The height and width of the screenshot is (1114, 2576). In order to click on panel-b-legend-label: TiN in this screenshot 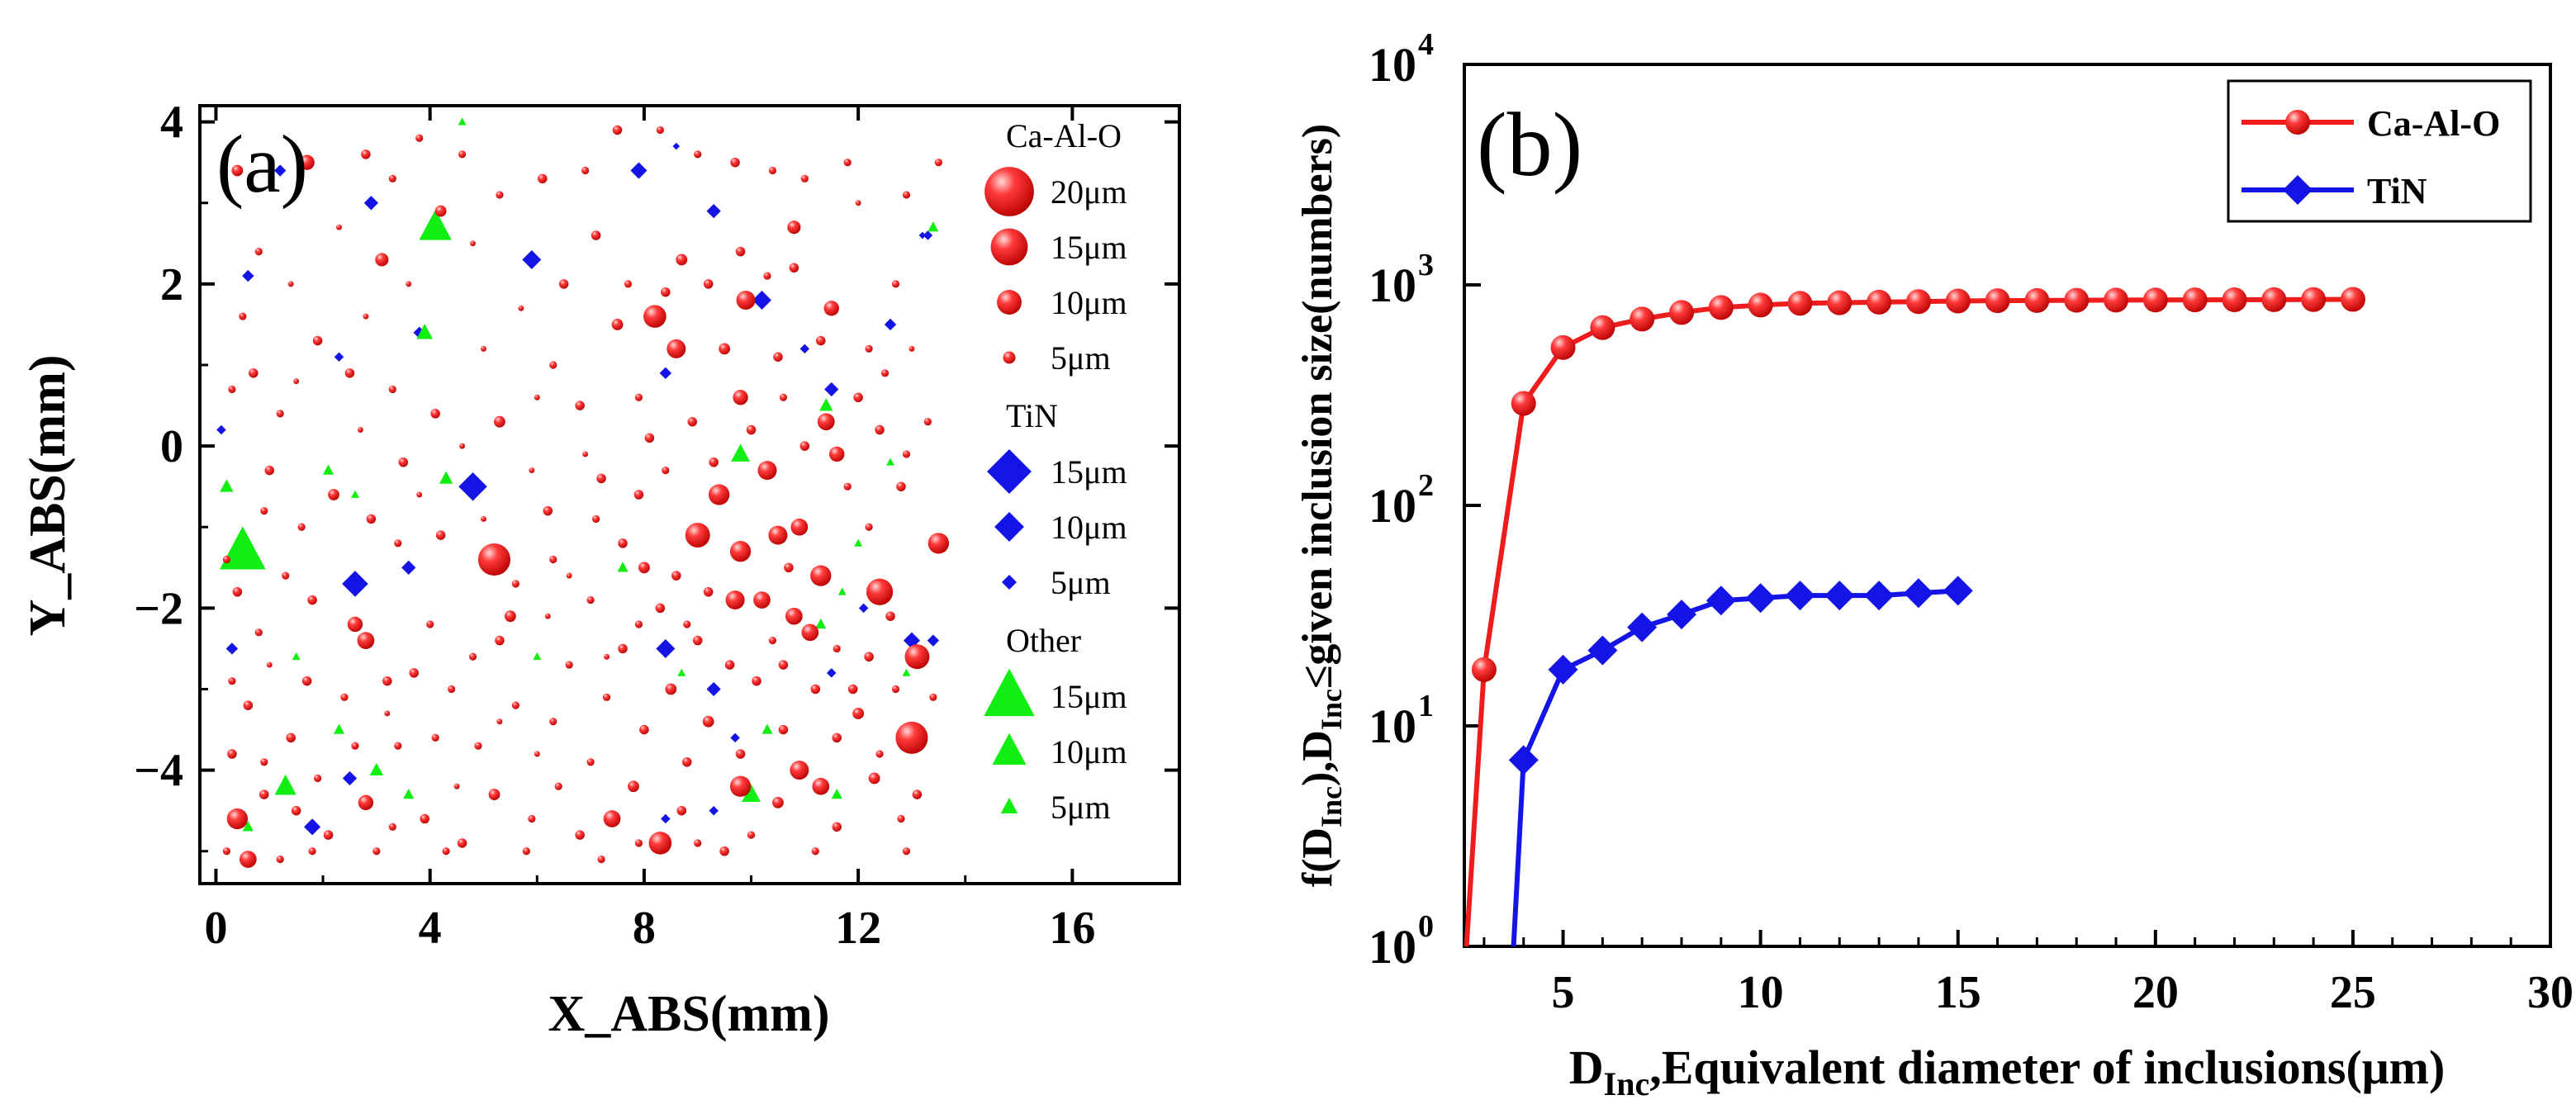, I will do `click(2397, 191)`.